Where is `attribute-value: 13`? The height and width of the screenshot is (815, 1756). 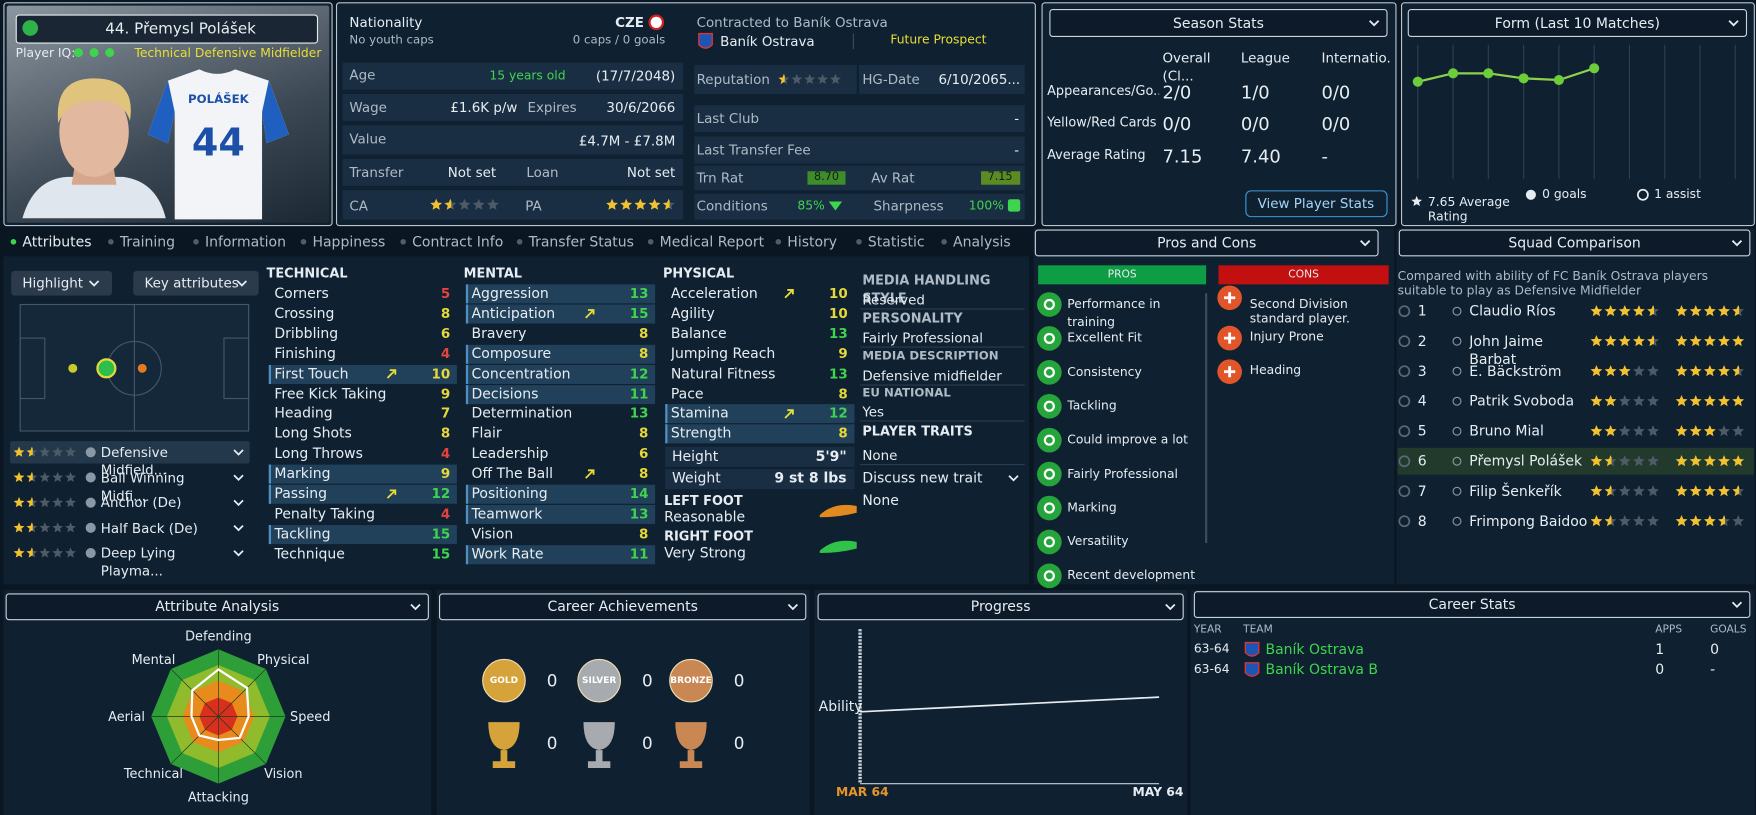
attribute-value: 13 is located at coordinates (639, 413).